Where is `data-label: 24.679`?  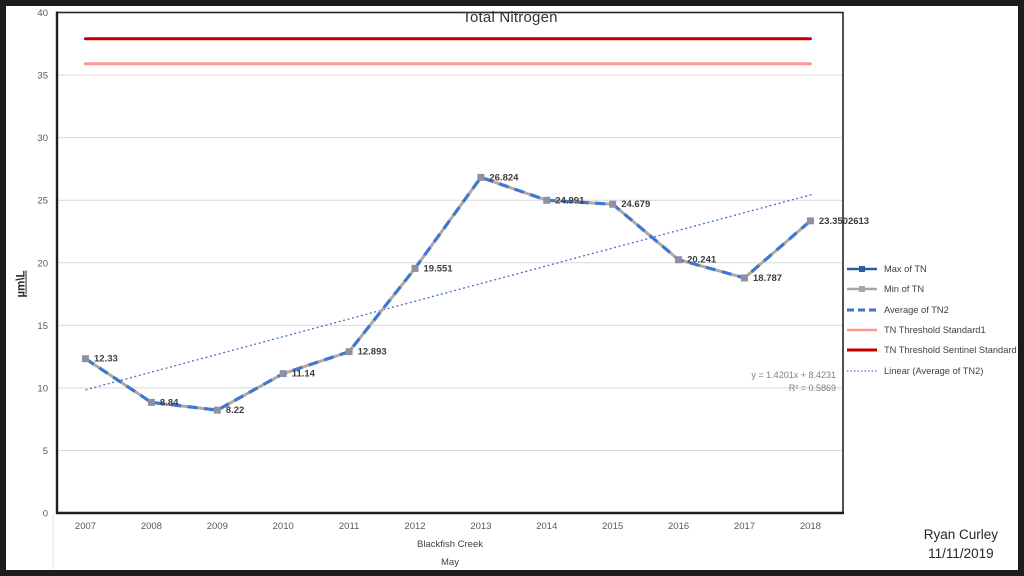
data-label: 24.679 is located at coordinates (635, 204).